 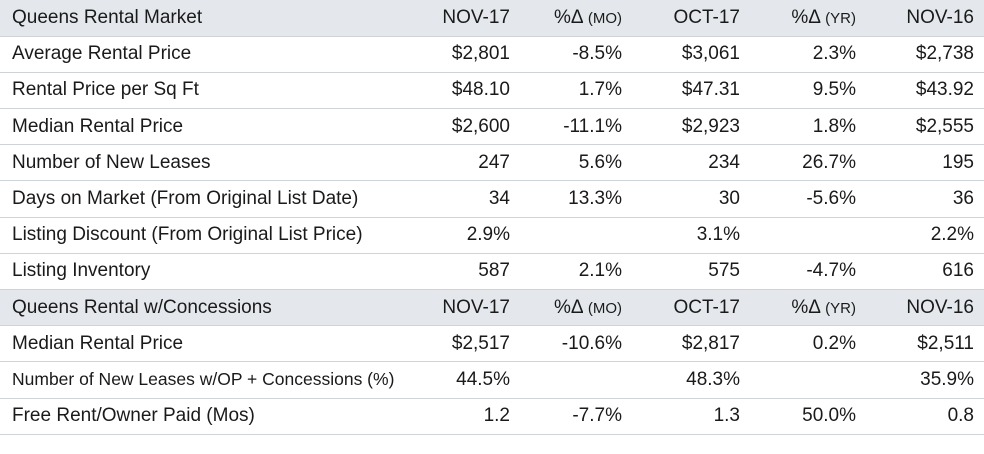 What do you see at coordinates (925, 308) in the screenshot?
I see `section2-col-nov16: NOV-16` at bounding box center [925, 308].